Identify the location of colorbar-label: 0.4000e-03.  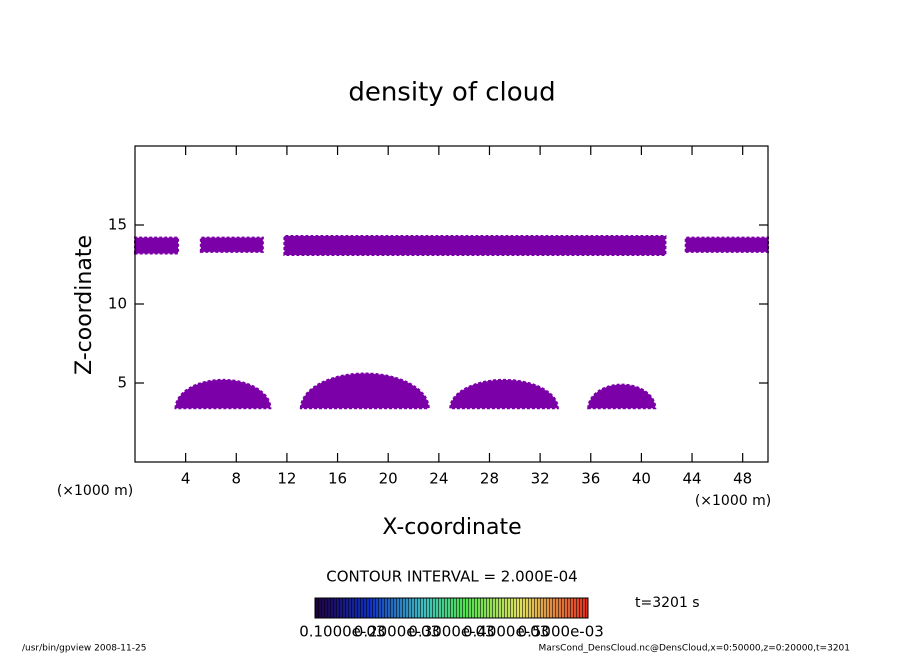
(506, 632).